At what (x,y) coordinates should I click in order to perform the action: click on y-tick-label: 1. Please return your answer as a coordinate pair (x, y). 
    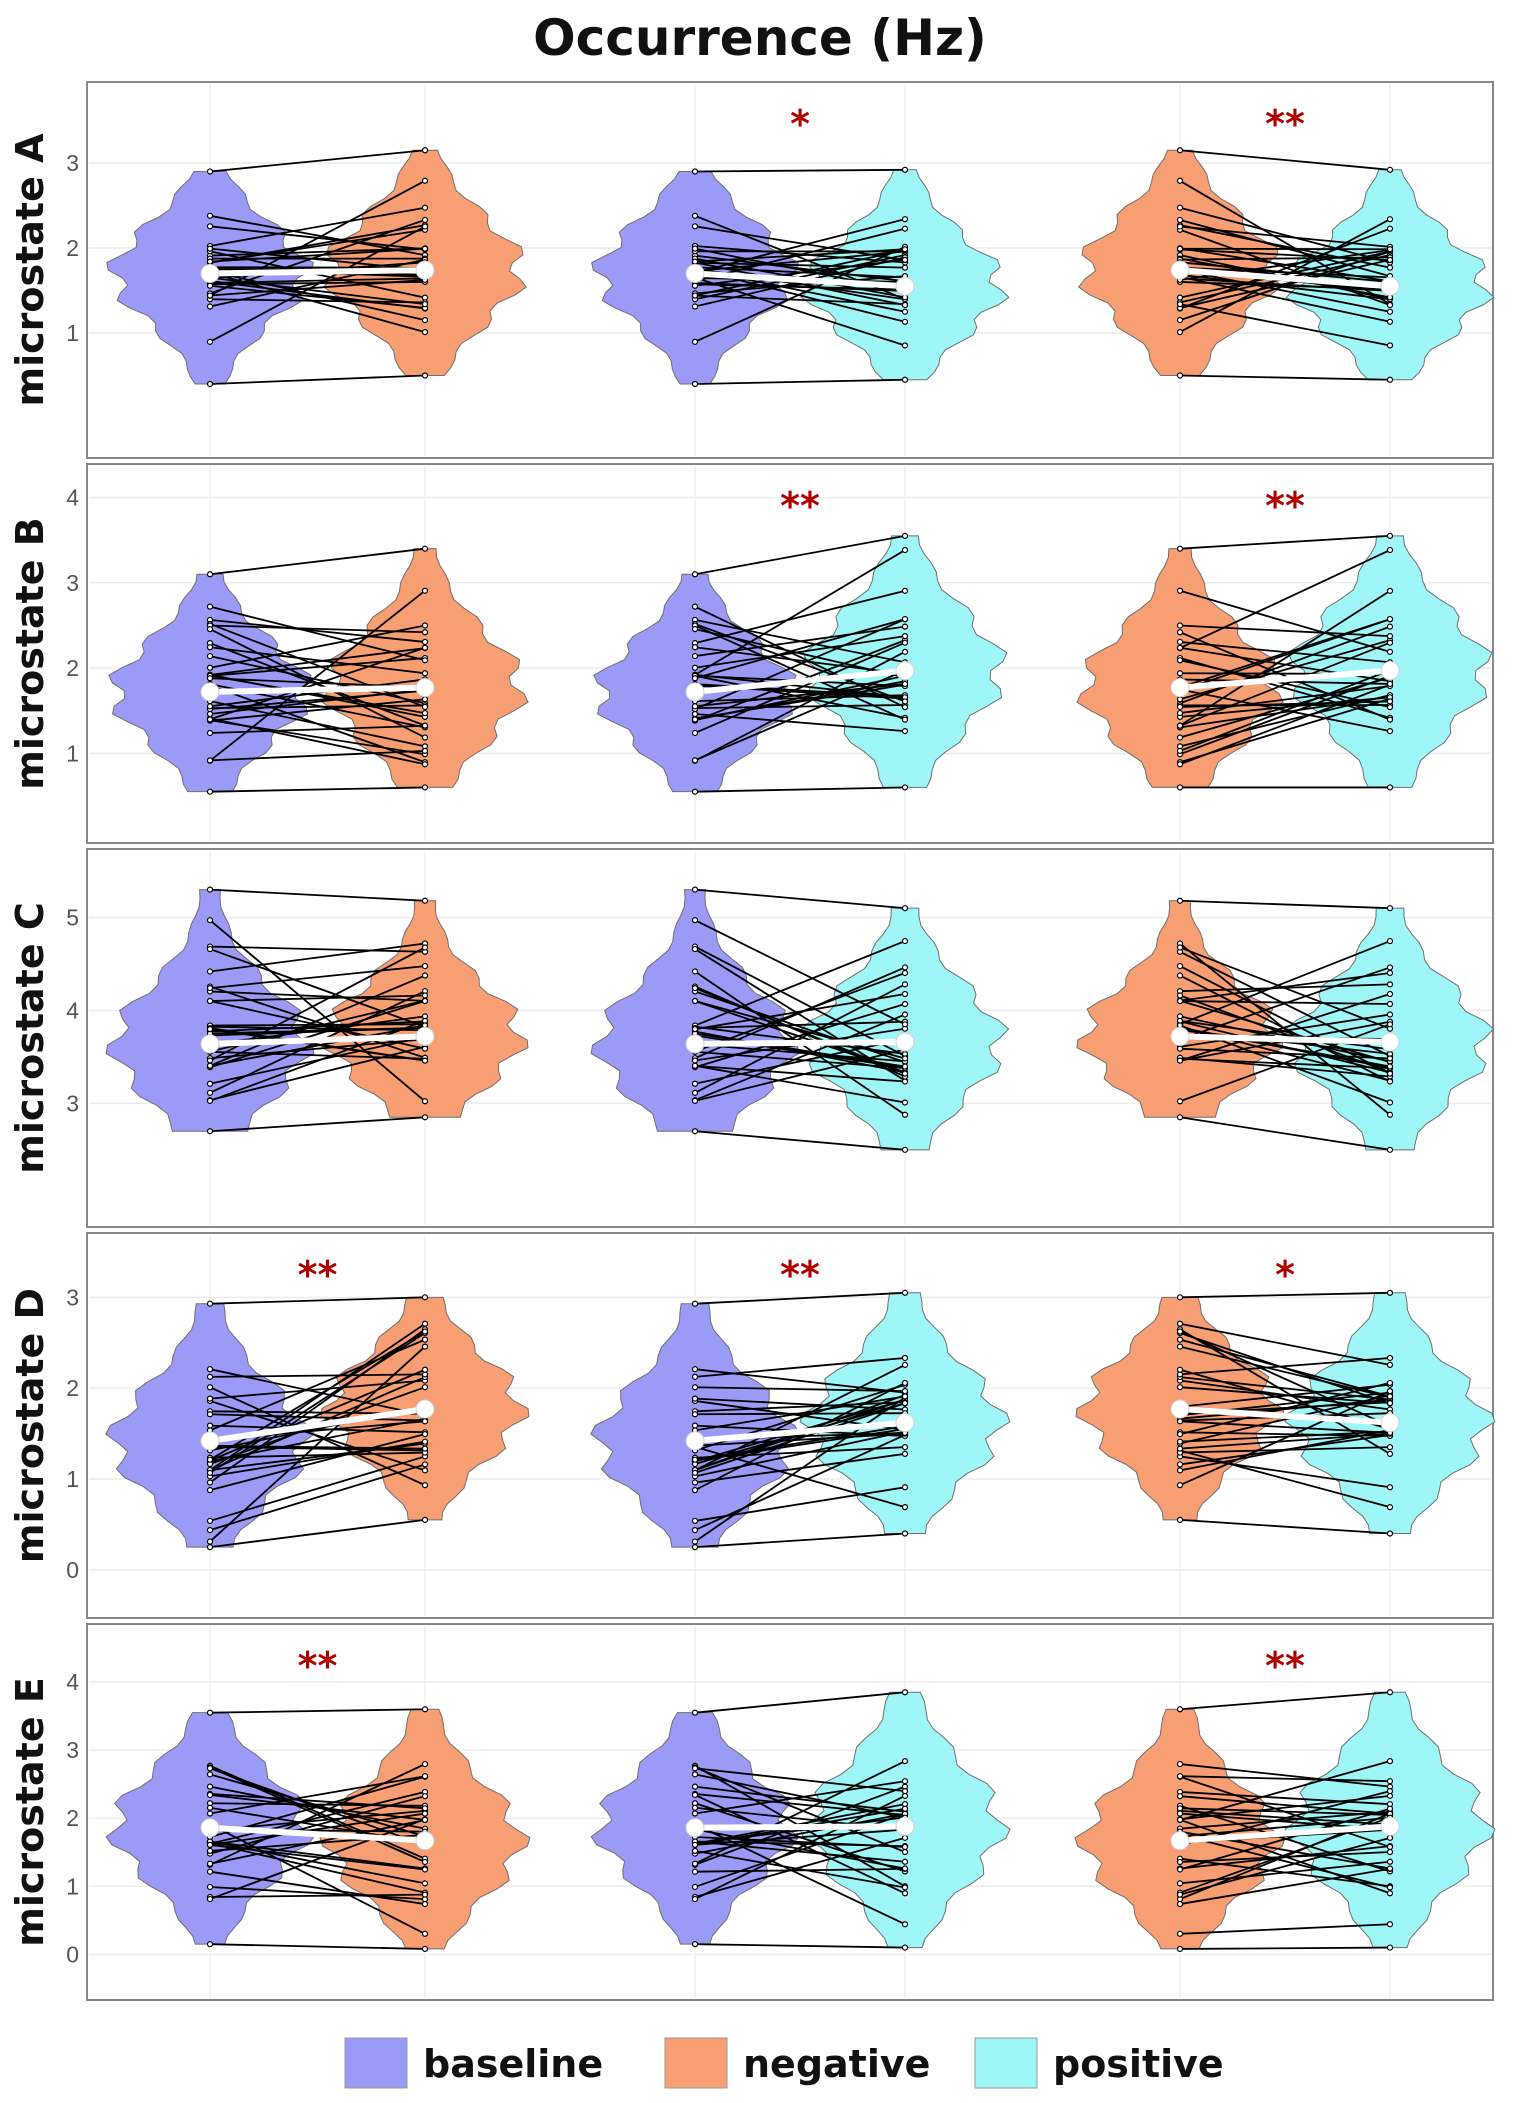
    Looking at the image, I should click on (72, 1886).